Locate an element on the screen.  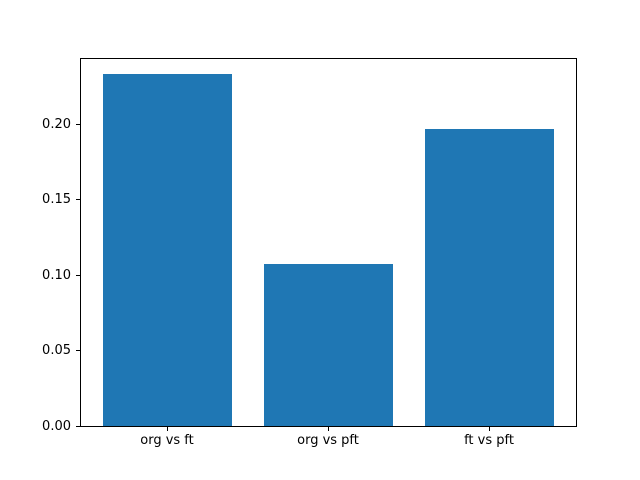
x-tick-label: org vs ft is located at coordinates (167, 440).